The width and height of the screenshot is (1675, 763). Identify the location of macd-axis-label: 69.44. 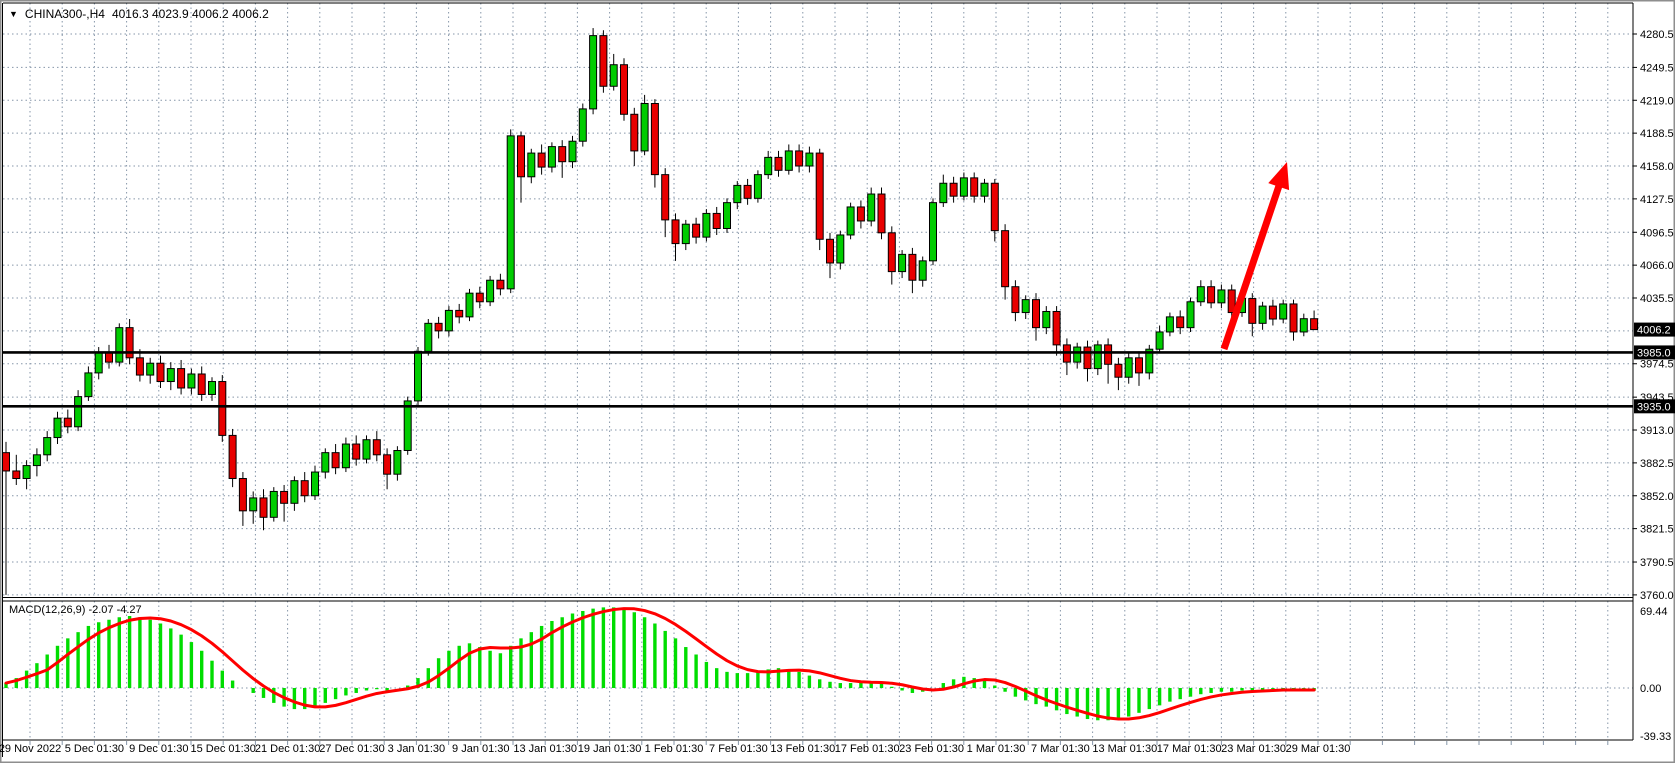
(1654, 612).